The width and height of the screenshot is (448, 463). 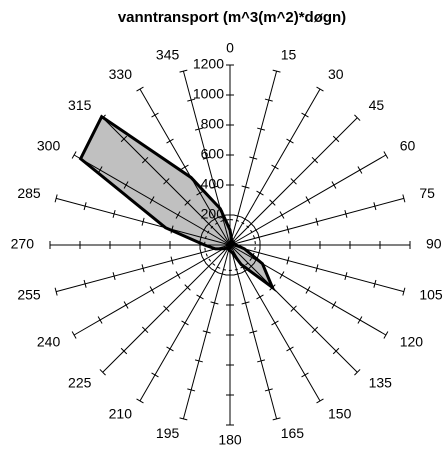 I want to click on category-label: 345, so click(x=168, y=54).